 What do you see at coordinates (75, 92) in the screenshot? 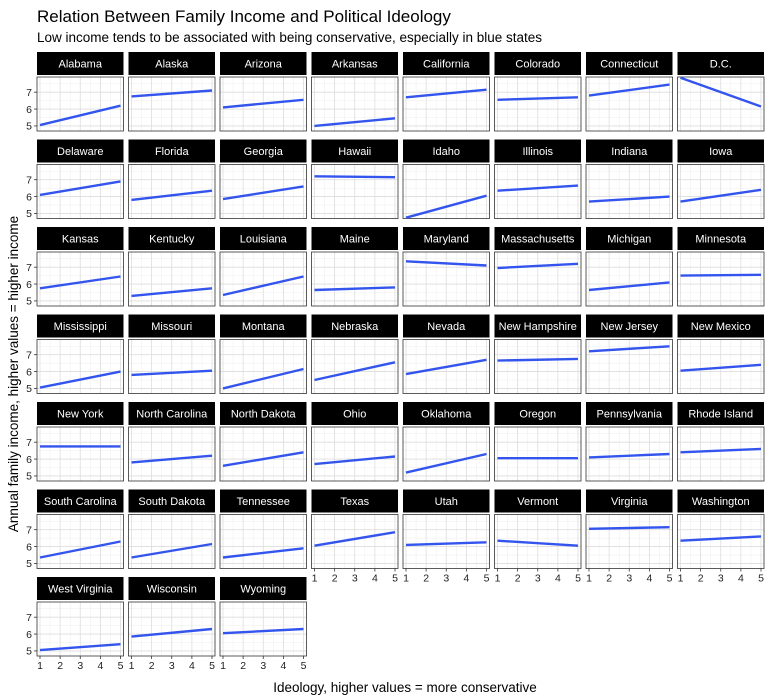
I see `facet-panel: Alabama 5 6 7` at bounding box center [75, 92].